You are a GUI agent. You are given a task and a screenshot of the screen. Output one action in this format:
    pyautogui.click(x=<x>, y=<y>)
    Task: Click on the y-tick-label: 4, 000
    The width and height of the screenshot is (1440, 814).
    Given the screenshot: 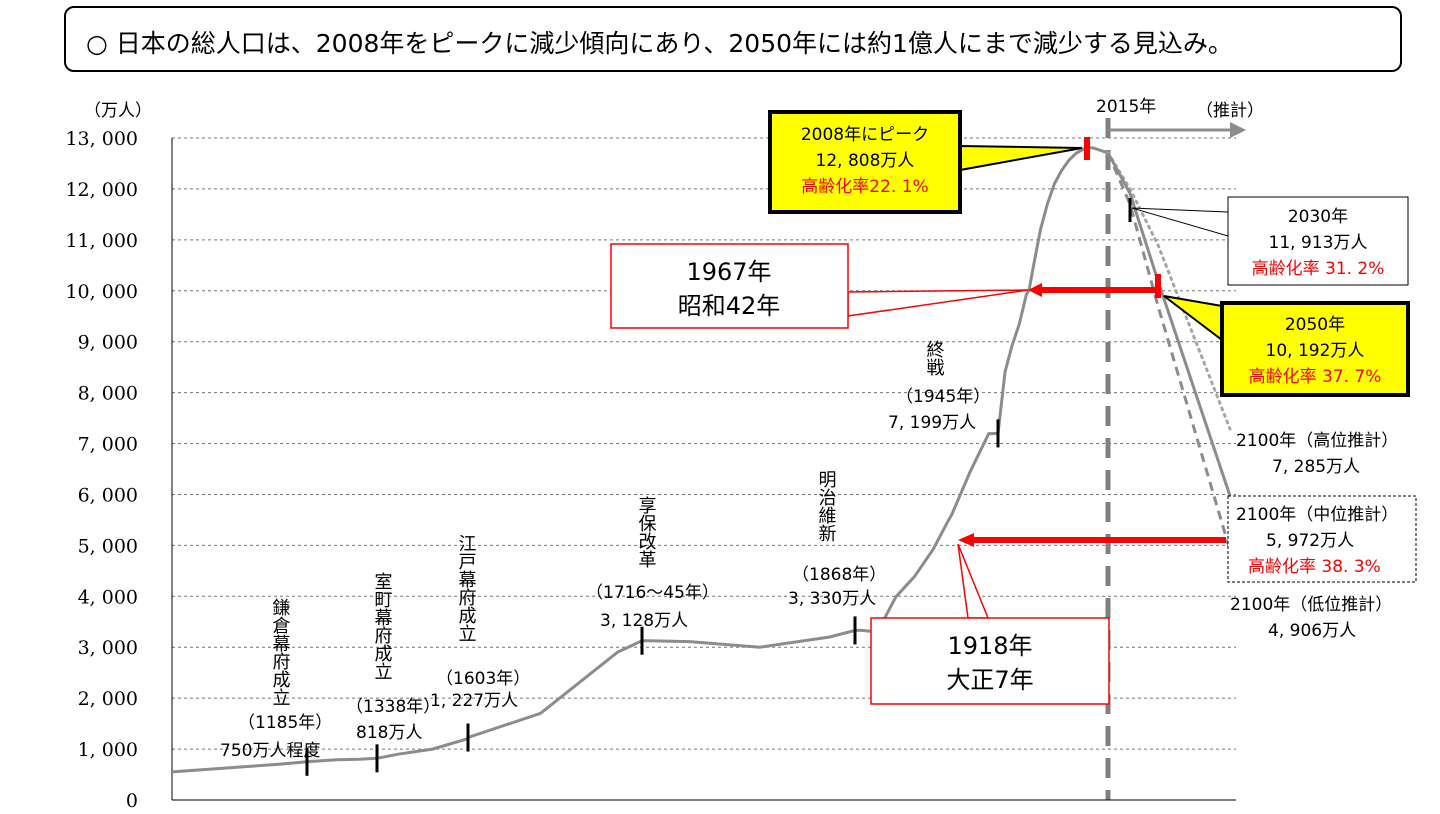 What is the action you would take?
    pyautogui.click(x=108, y=597)
    